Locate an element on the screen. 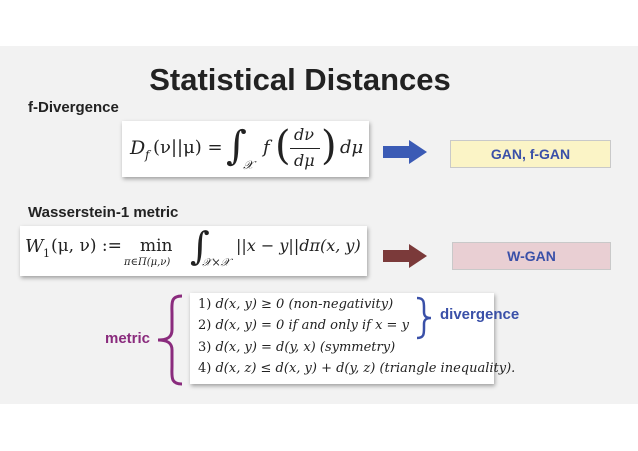 This screenshot has height=451, width=638. paren-right: ) is located at coordinates (329, 146).